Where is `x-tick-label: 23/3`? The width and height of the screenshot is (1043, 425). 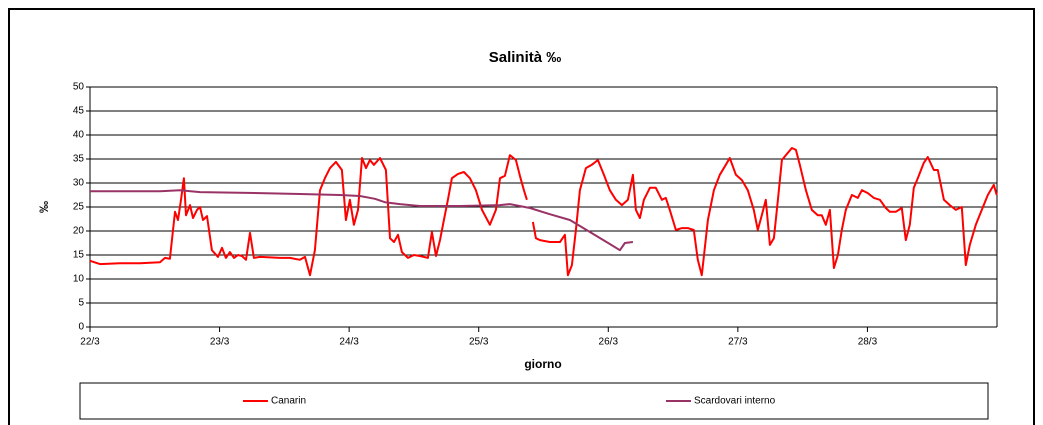 x-tick-label: 23/3 is located at coordinates (220, 342).